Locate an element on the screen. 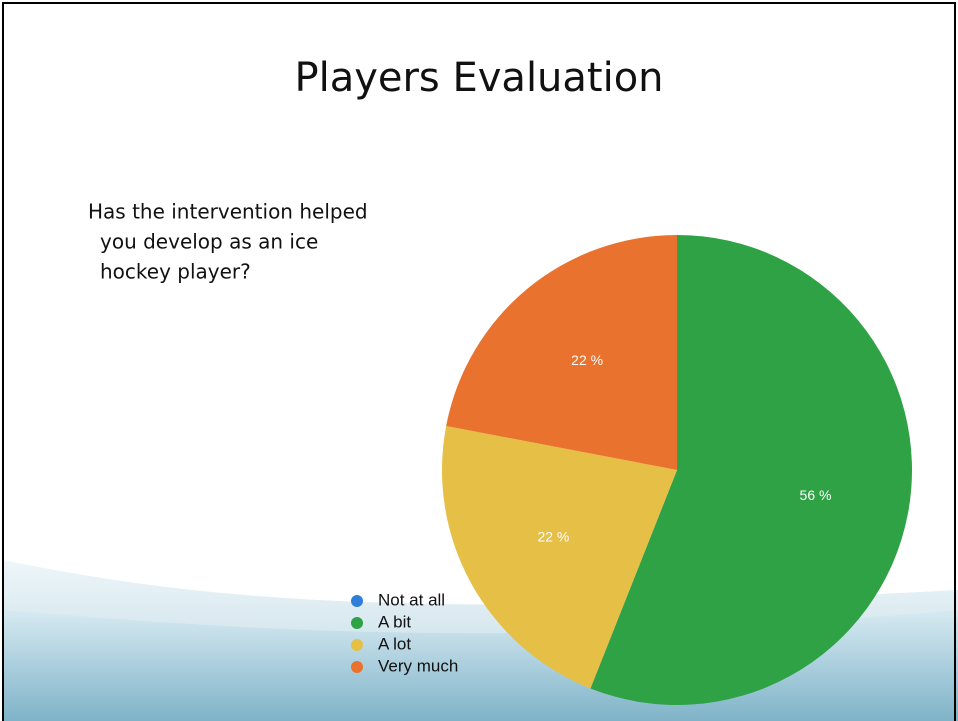 The width and height of the screenshot is (958, 721). question: Has the intervention helped is located at coordinates (228, 212).